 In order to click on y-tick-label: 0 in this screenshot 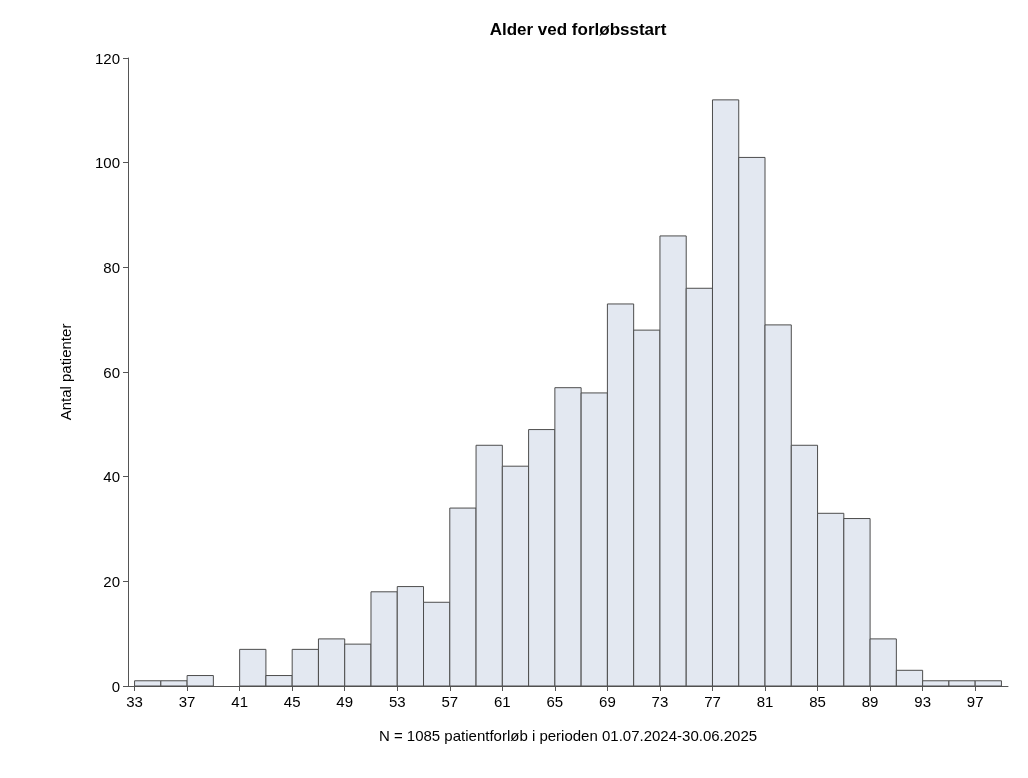, I will do `click(115, 686)`.